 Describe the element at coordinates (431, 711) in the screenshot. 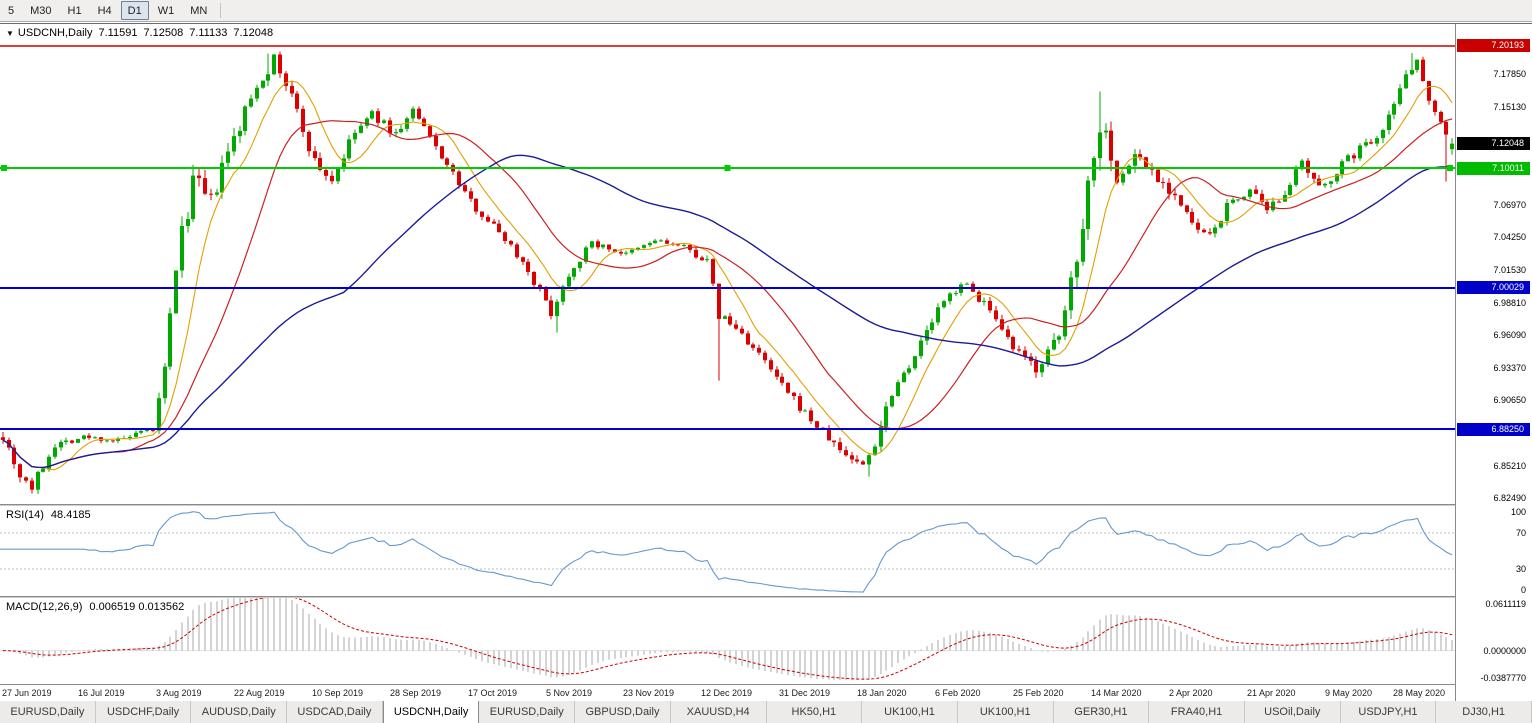

I see `chart-tab-usdcnh-daily: USDCNH,Daily` at that location.